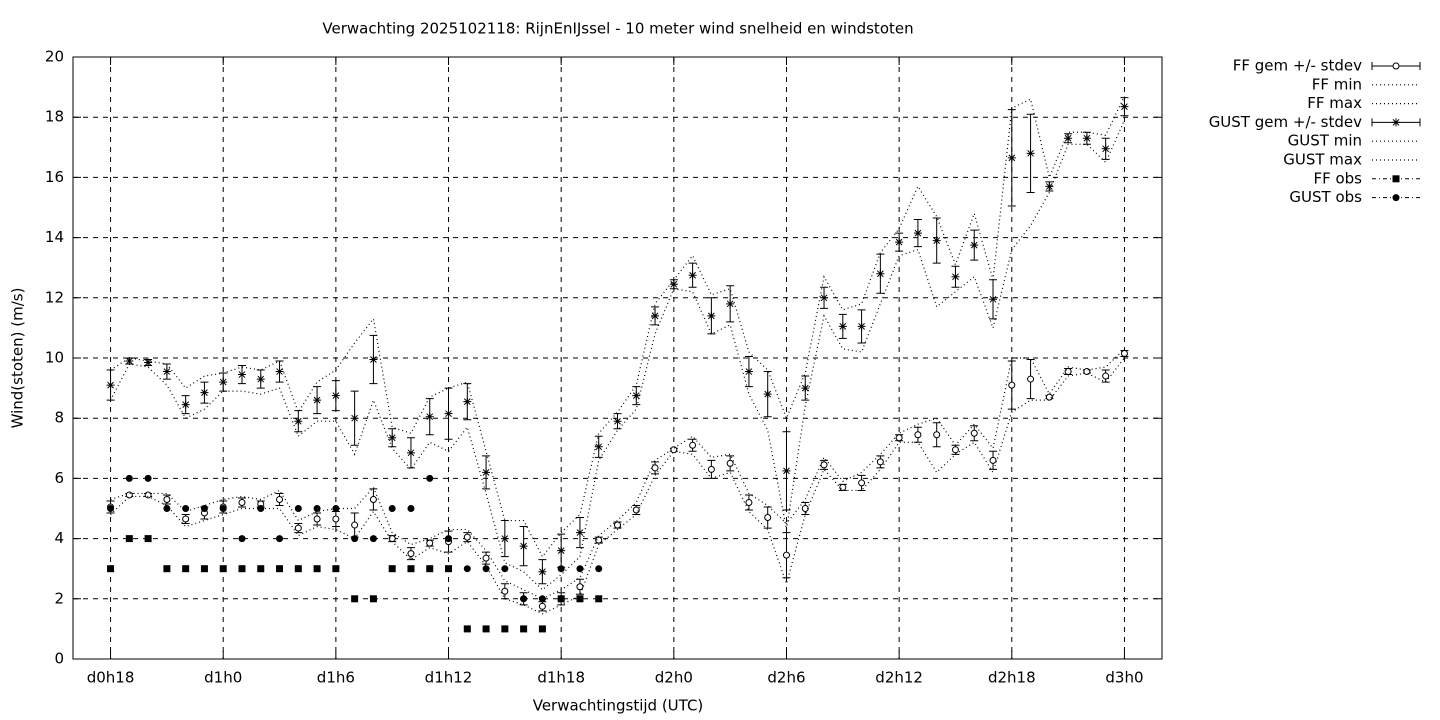 The image size is (1440, 720). What do you see at coordinates (1322, 160) in the screenshot?
I see `legend-label: GUST max` at bounding box center [1322, 160].